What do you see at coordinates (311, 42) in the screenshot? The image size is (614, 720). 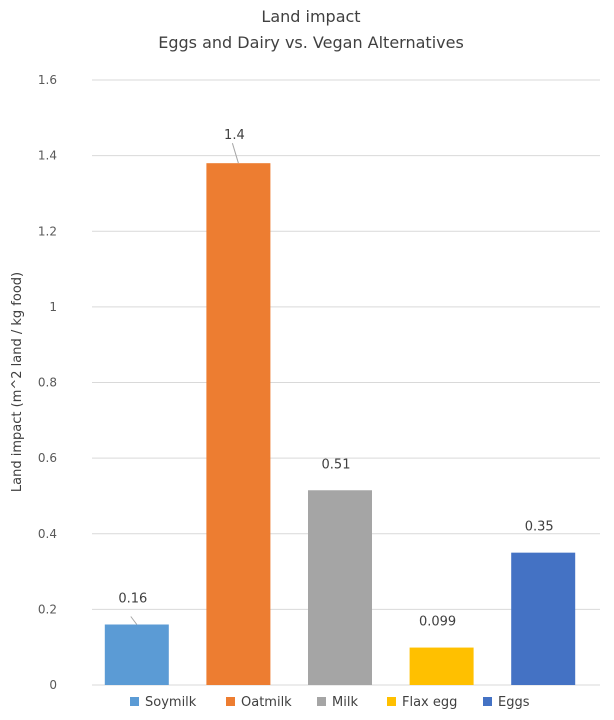 I see `chart-subtitle: Eggs and Dairy vs. Vegan Alternatives` at bounding box center [311, 42].